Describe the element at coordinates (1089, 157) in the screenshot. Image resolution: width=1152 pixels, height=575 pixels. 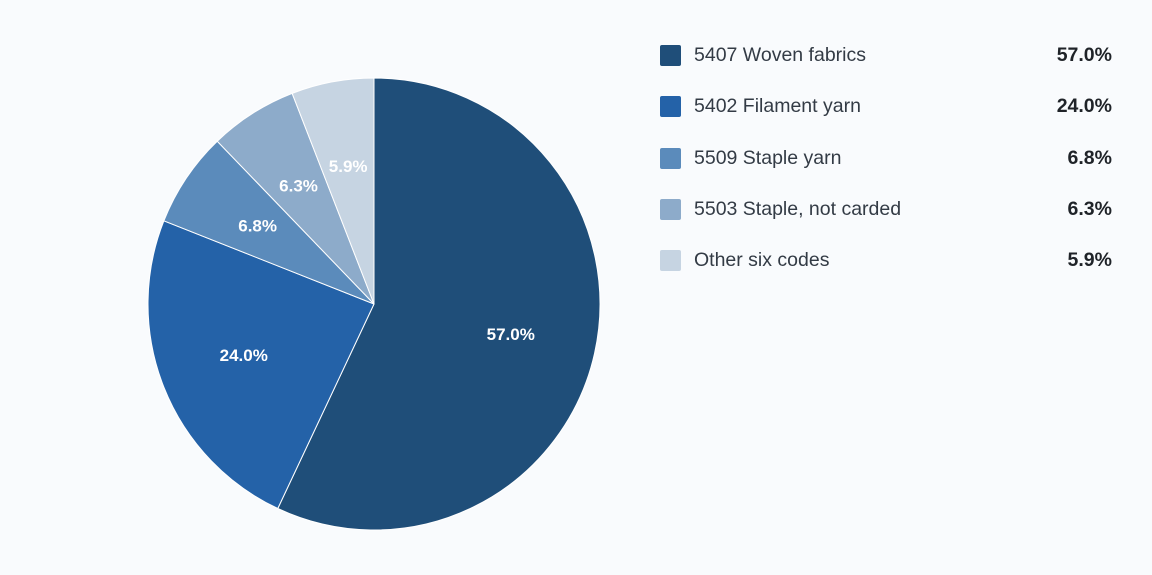
I see `legend-value: 6.8%` at that location.